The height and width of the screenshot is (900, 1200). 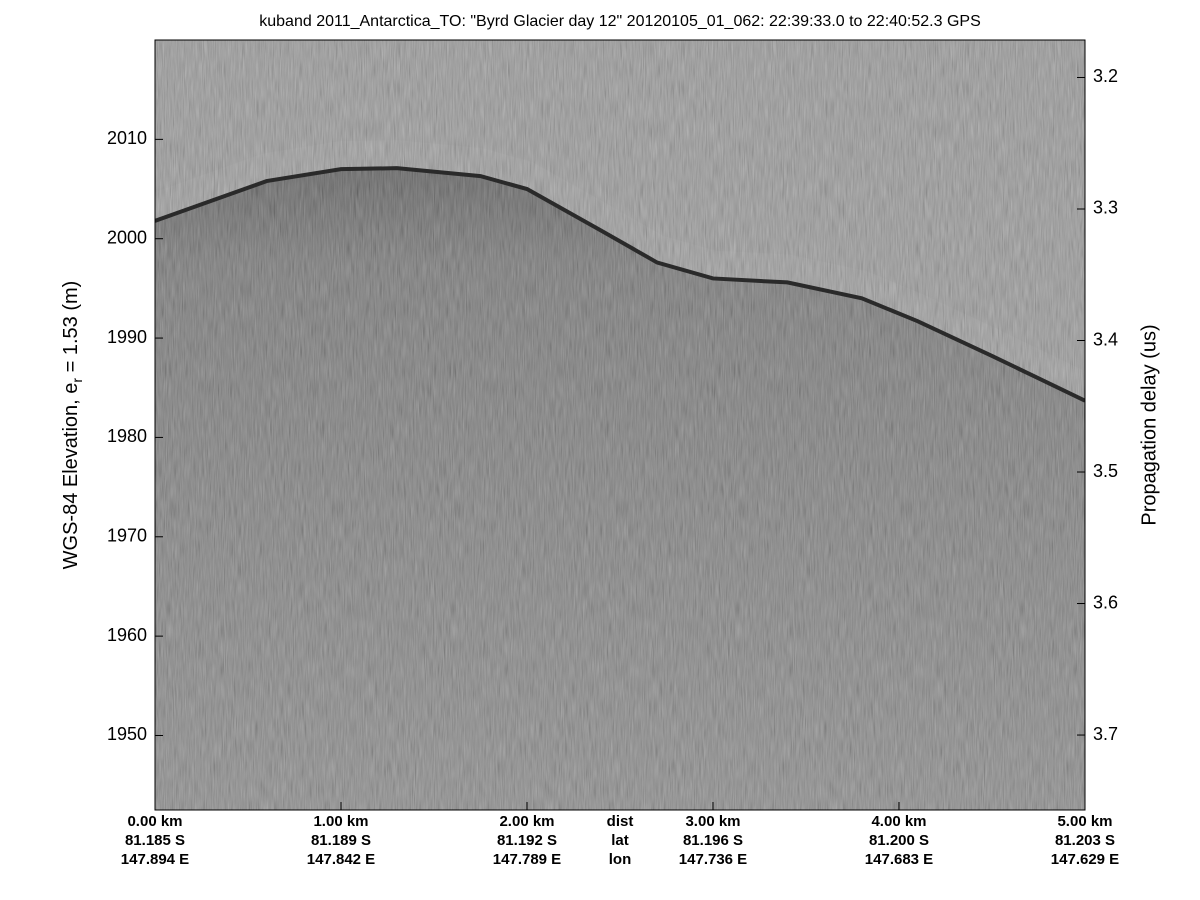 I want to click on lon-label: 147.736 E, so click(x=713, y=859).